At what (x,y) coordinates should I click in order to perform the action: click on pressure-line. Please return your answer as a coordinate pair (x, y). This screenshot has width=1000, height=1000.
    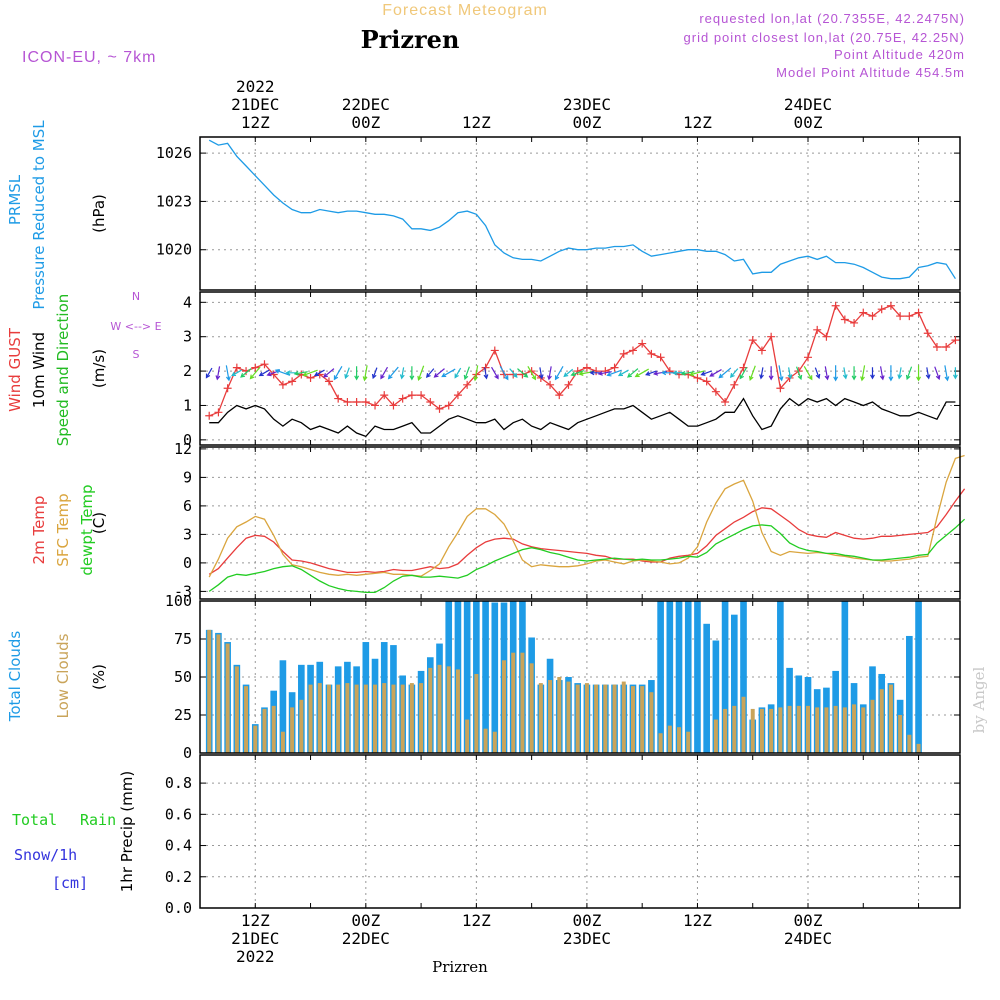
    Looking at the image, I should click on (582, 209).